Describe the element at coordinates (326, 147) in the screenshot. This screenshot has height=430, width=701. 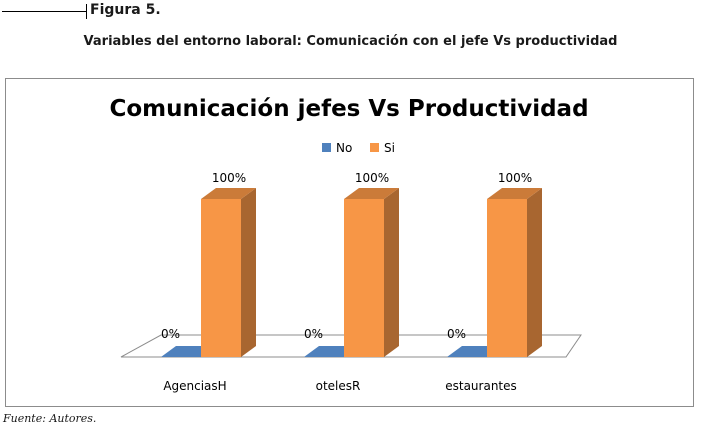
I see `legend-swatch-no` at that location.